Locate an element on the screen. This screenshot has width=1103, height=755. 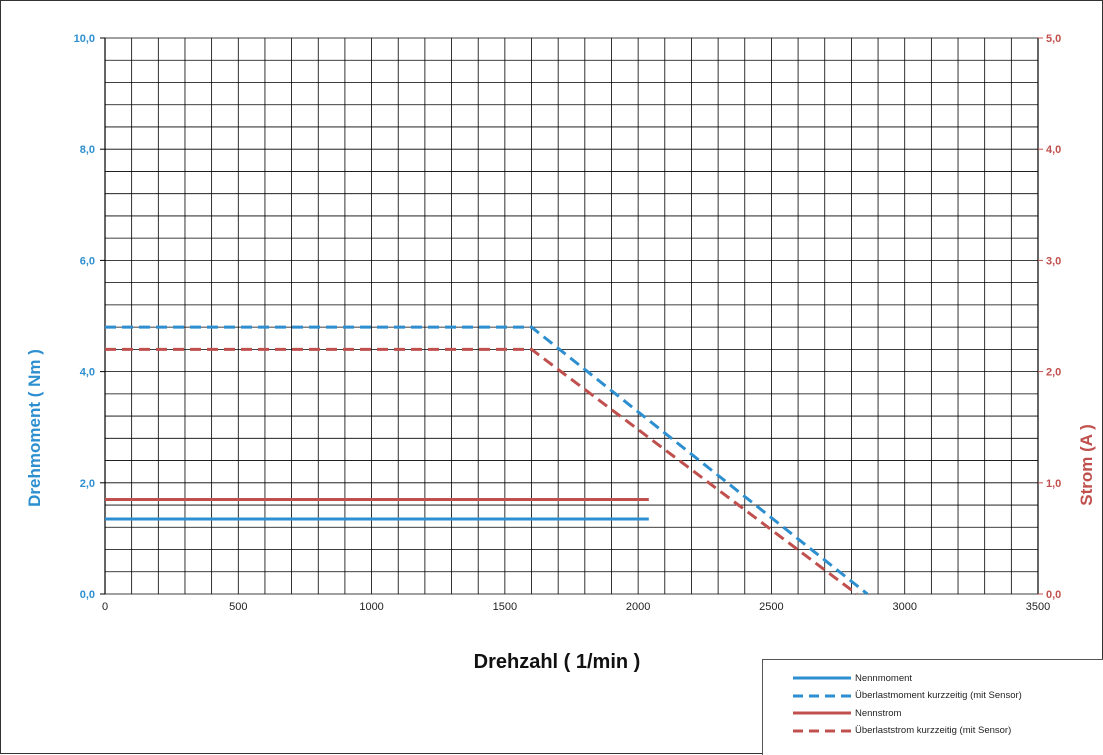
legend-label: Überlastmoment kurzzeitig (mit Sensor) is located at coordinates (938, 695).